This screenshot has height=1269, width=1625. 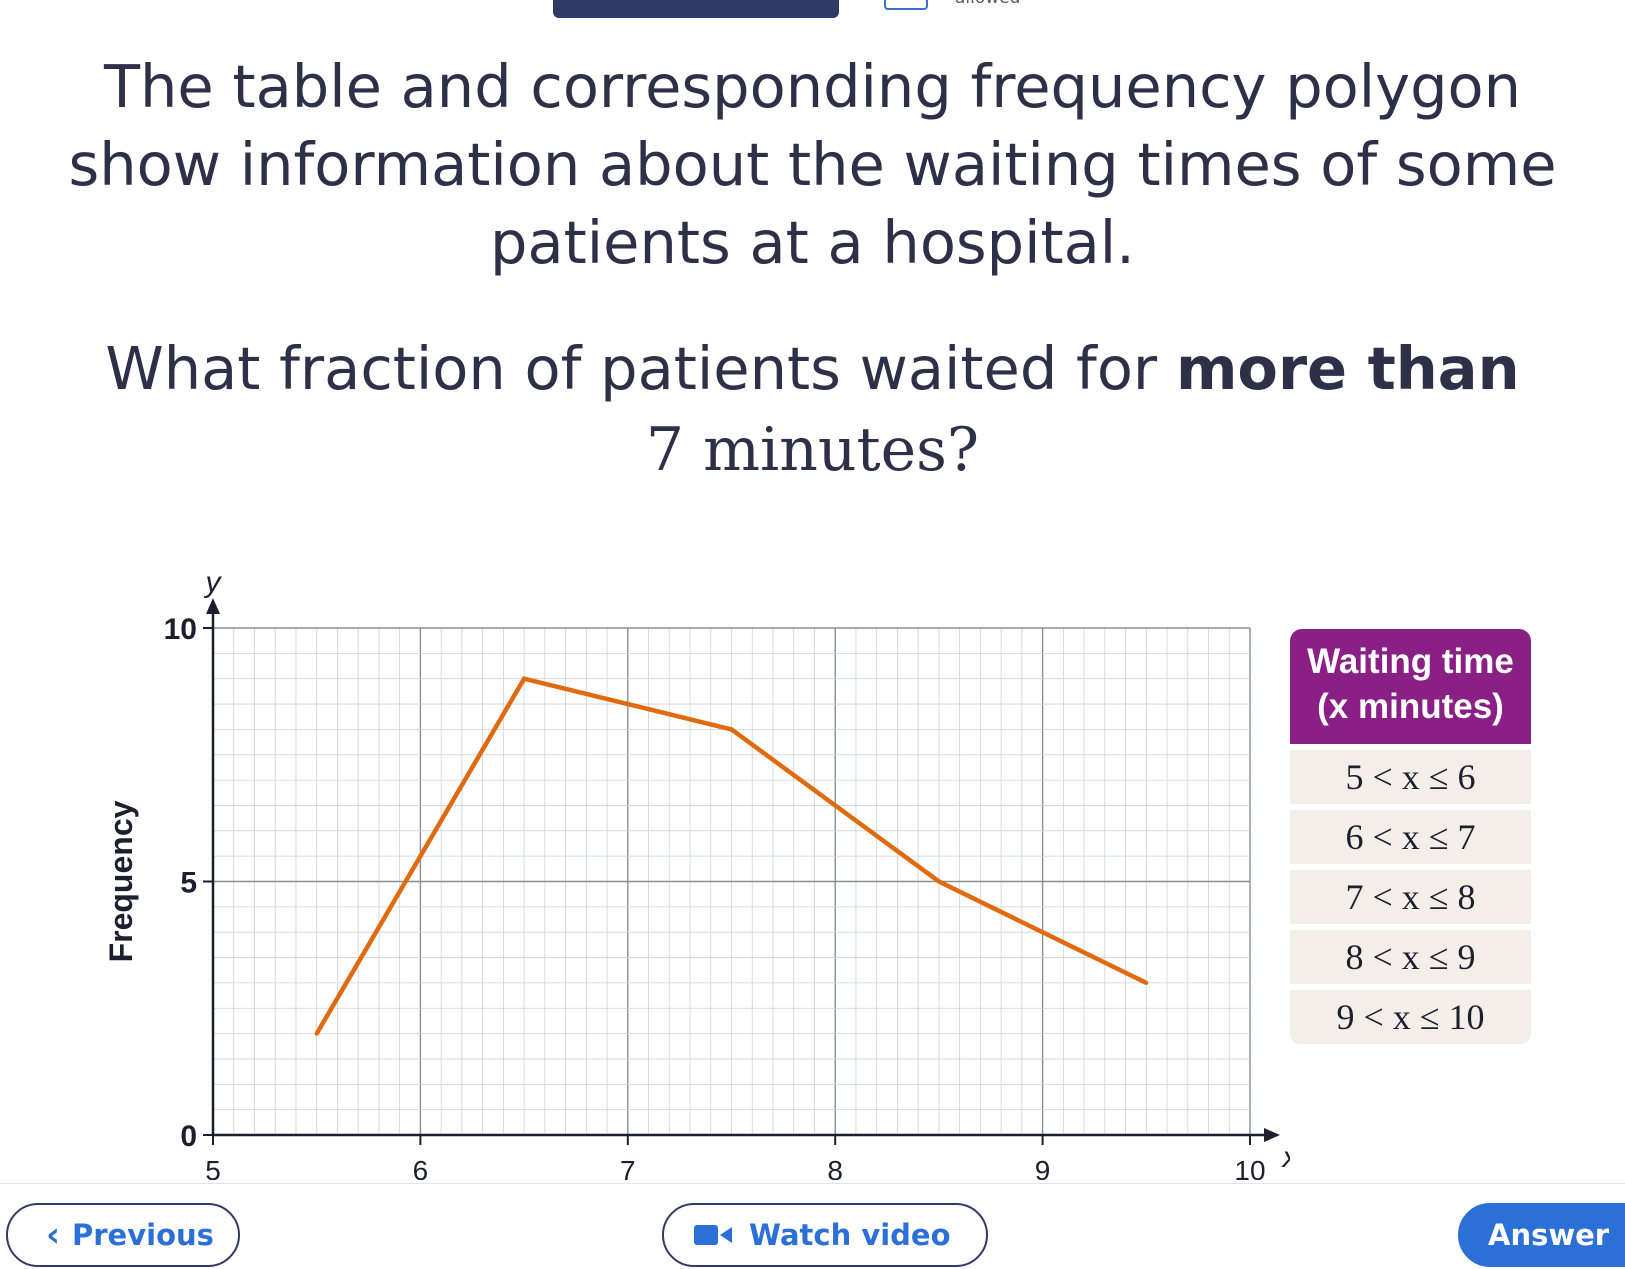 I want to click on table-header-line1: Waiting time, so click(x=1410, y=661).